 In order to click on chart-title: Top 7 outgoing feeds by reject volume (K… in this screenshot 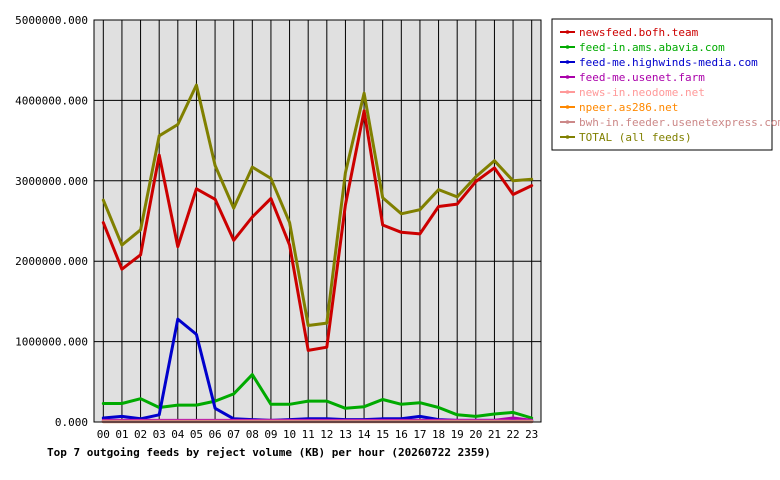, I will do `click(269, 452)`.